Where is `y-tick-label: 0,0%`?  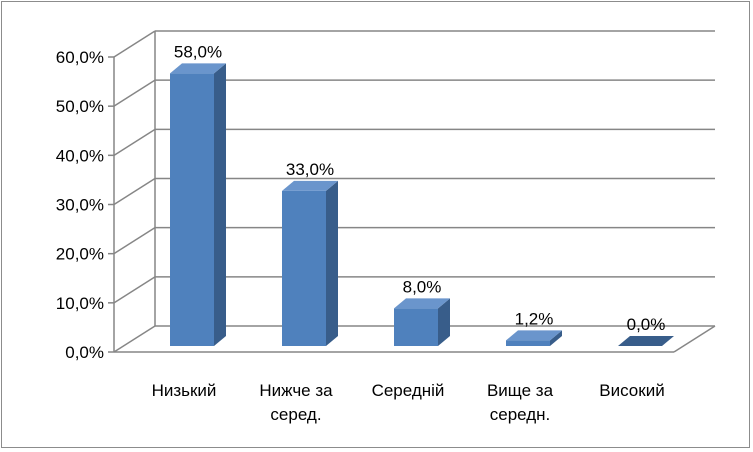
y-tick-label: 0,0% is located at coordinates (84, 352).